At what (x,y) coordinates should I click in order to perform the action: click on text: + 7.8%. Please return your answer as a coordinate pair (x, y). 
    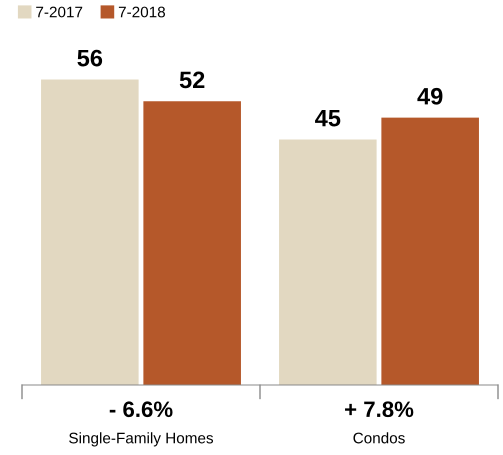
    Looking at the image, I should click on (379, 409).